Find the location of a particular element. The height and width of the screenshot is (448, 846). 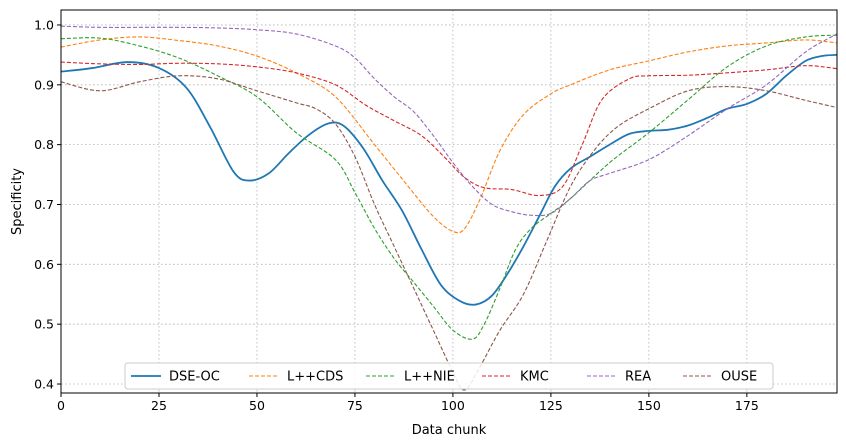

x-tick-label: 125 is located at coordinates (551, 405).